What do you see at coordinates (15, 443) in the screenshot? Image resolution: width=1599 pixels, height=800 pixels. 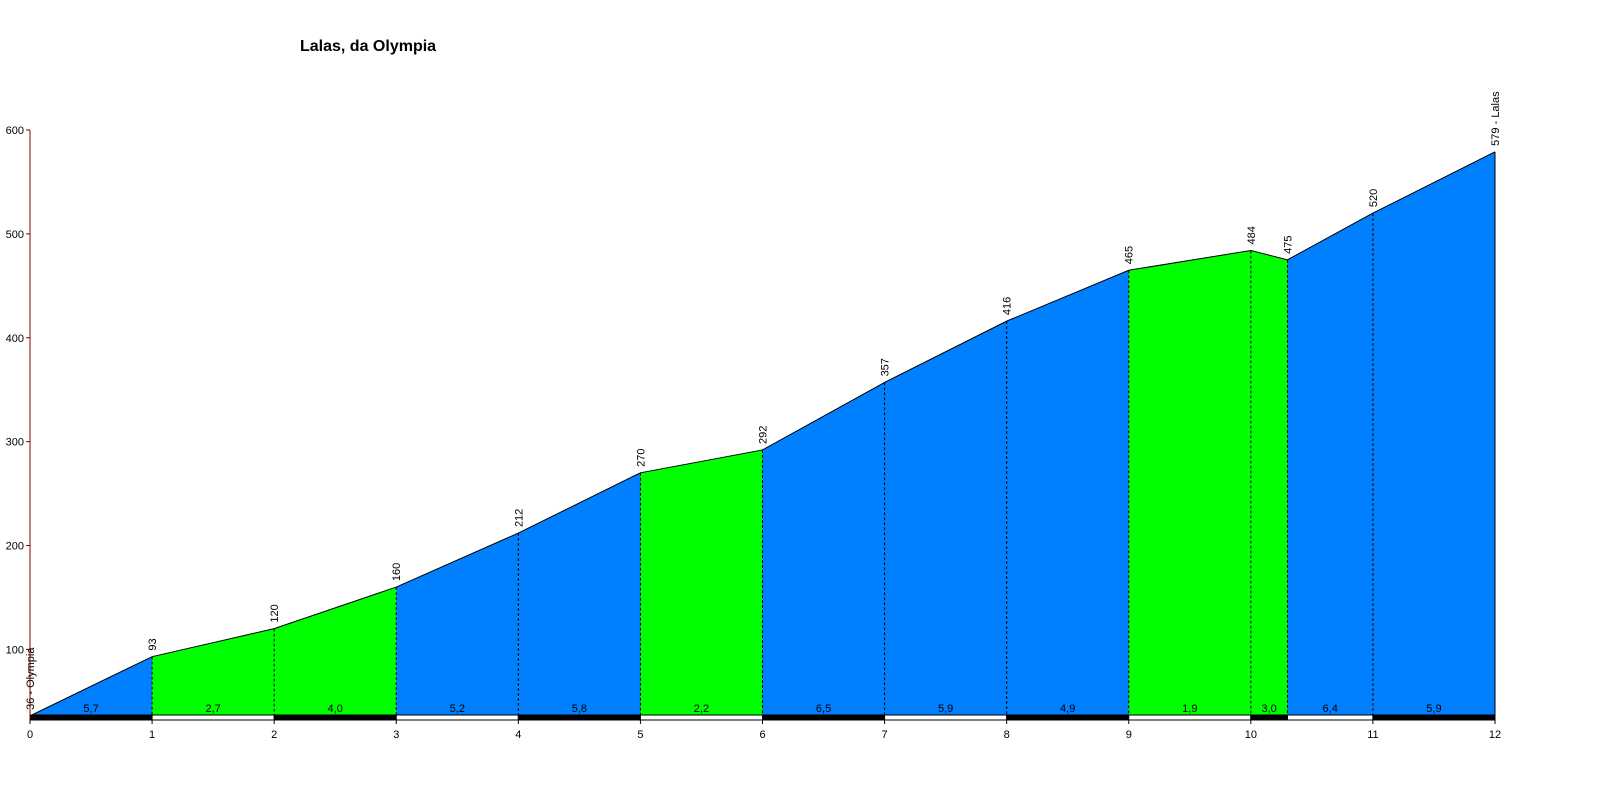 I see `y-tick-label-2: 300` at bounding box center [15, 443].